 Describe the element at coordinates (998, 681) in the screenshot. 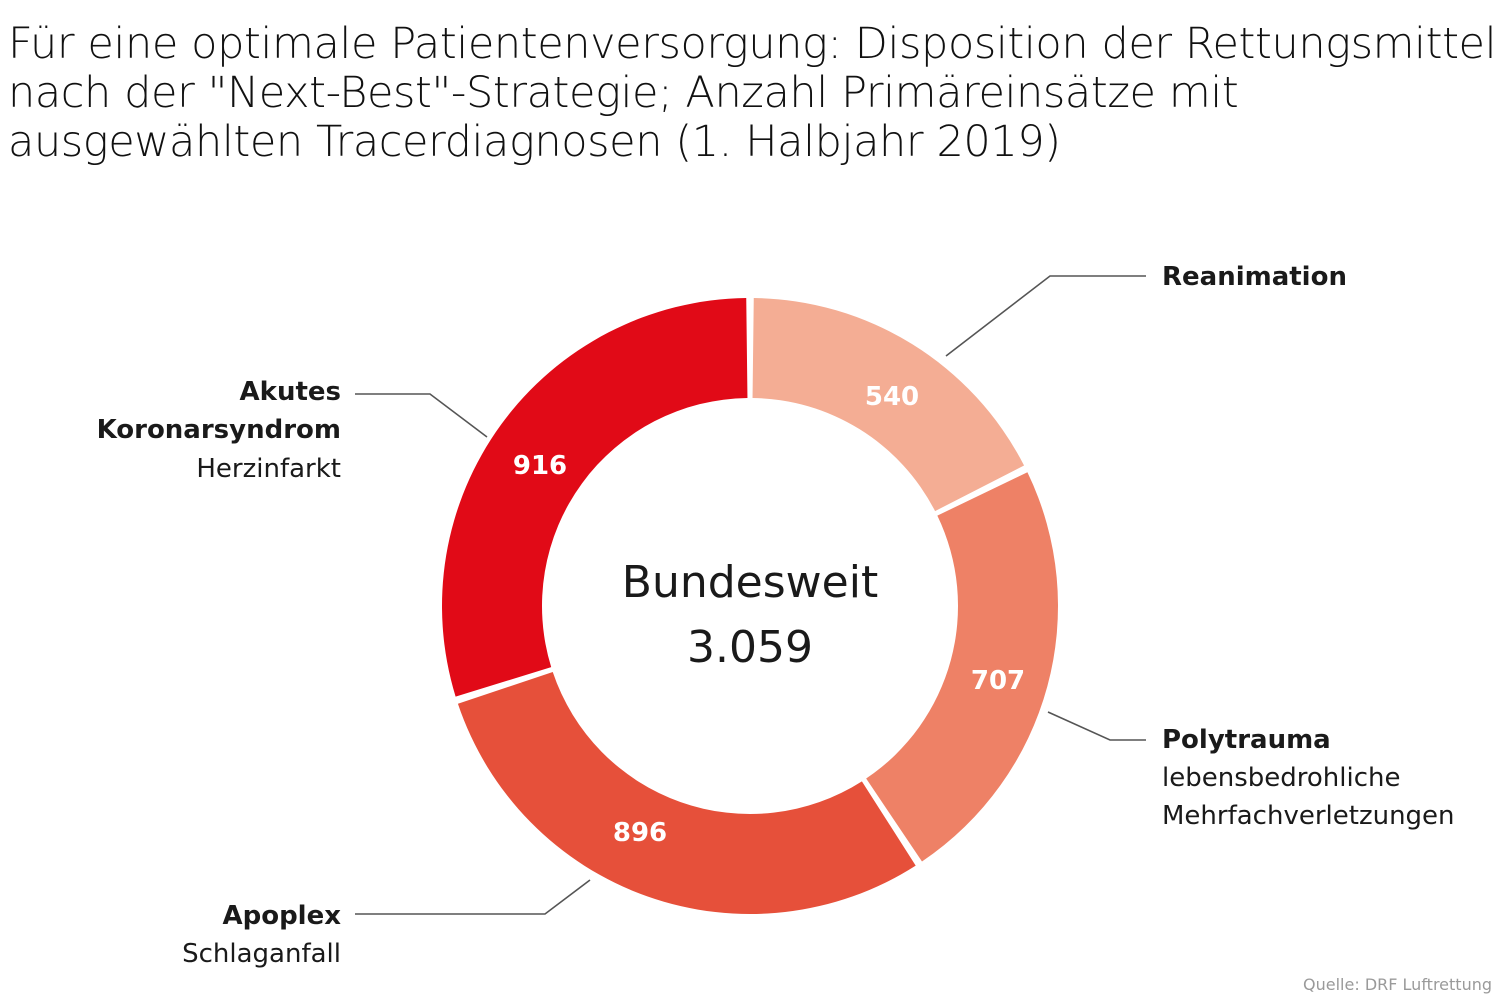

I see `value-label-polytrauma: 707` at that location.